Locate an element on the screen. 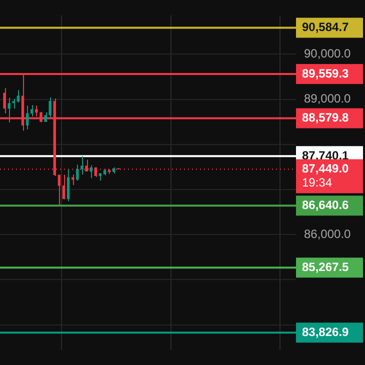 The width and height of the screenshot is (365, 365). ref-line-label: 83,826.9 is located at coordinates (326, 331).